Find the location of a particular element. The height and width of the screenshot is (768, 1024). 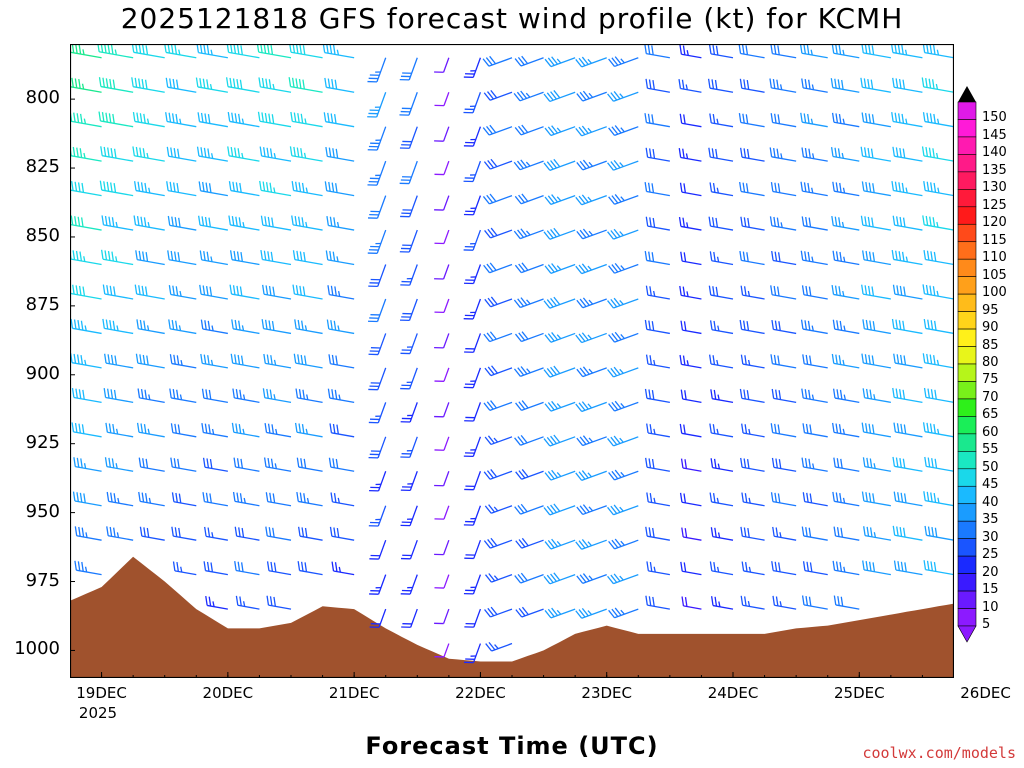

colorbar-bottom-arrow is located at coordinates (967, 634).